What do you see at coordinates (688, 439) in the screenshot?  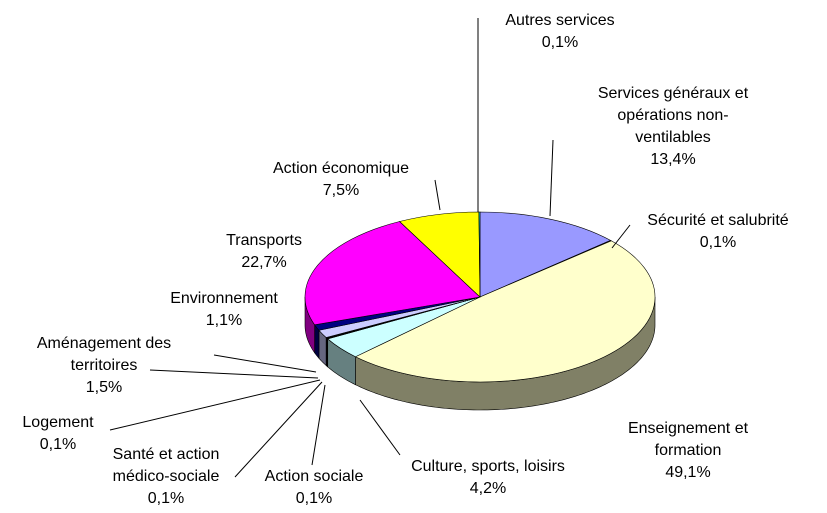 I see `category-label: Enseignement et formation` at bounding box center [688, 439].